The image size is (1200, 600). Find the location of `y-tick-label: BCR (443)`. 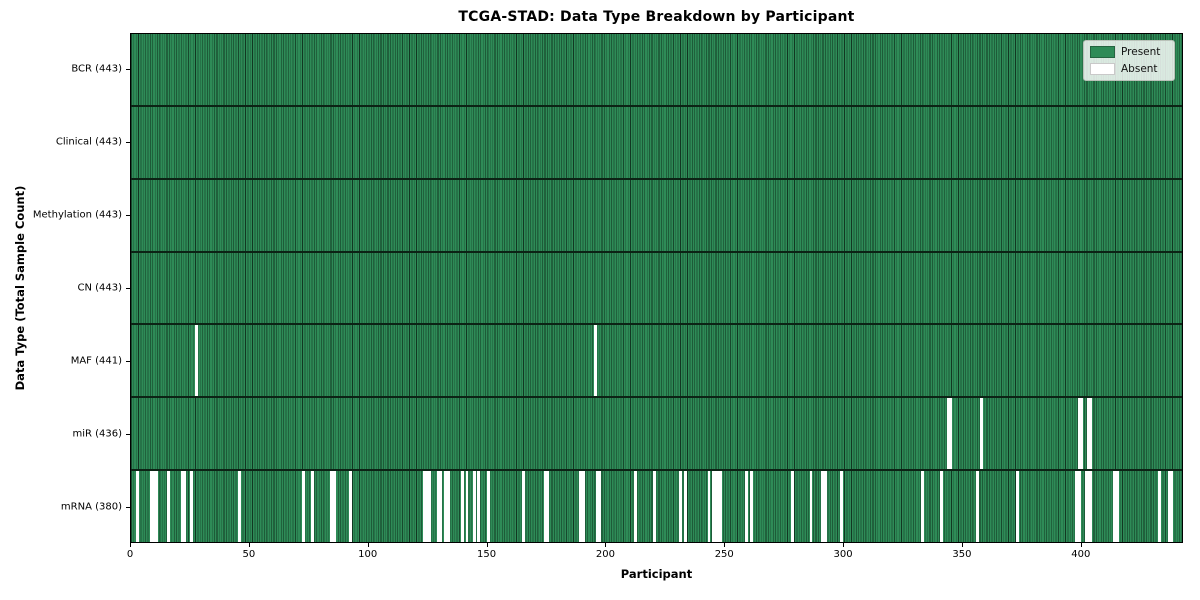

y-tick-label: BCR (443) is located at coordinates (96, 69).